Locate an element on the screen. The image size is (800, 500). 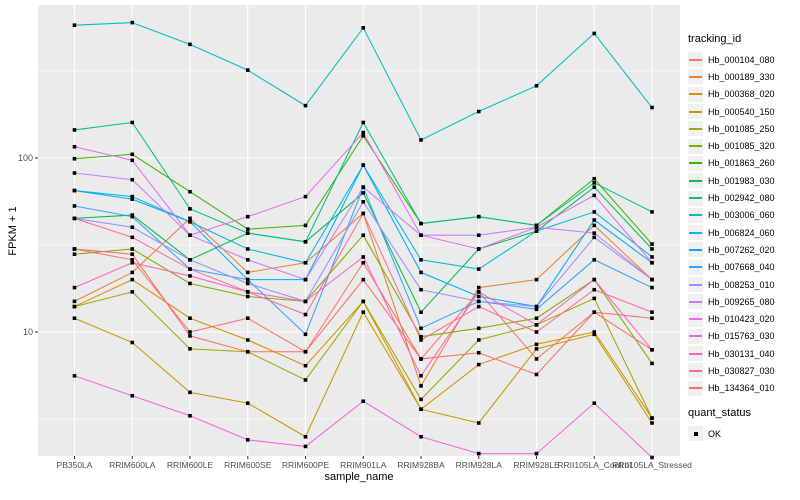
x-tick-label: RRIM928BA is located at coordinates (421, 465).